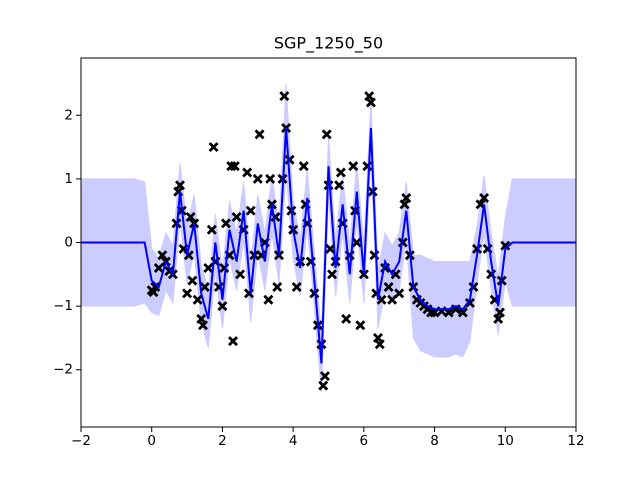 The width and height of the screenshot is (640, 480). What do you see at coordinates (68, 179) in the screenshot?
I see `y-tick-label: 1` at bounding box center [68, 179].